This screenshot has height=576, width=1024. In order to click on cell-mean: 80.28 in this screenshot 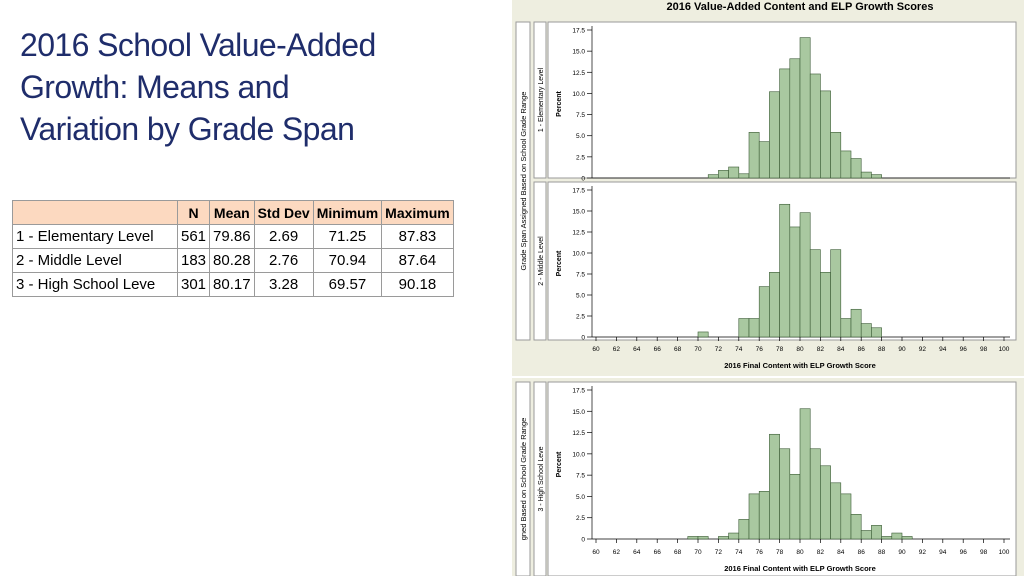, I will do `click(232, 260)`.